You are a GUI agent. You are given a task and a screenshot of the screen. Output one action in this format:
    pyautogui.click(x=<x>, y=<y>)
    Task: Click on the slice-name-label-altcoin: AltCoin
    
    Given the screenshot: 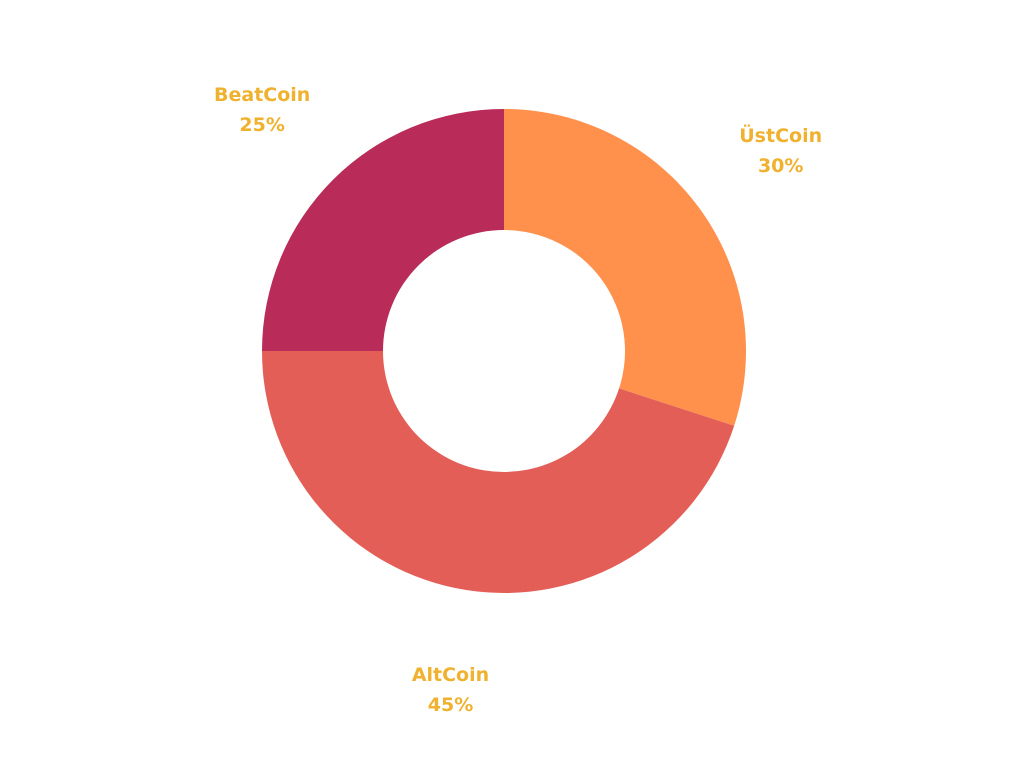 What is the action you would take?
    pyautogui.click(x=450, y=675)
    